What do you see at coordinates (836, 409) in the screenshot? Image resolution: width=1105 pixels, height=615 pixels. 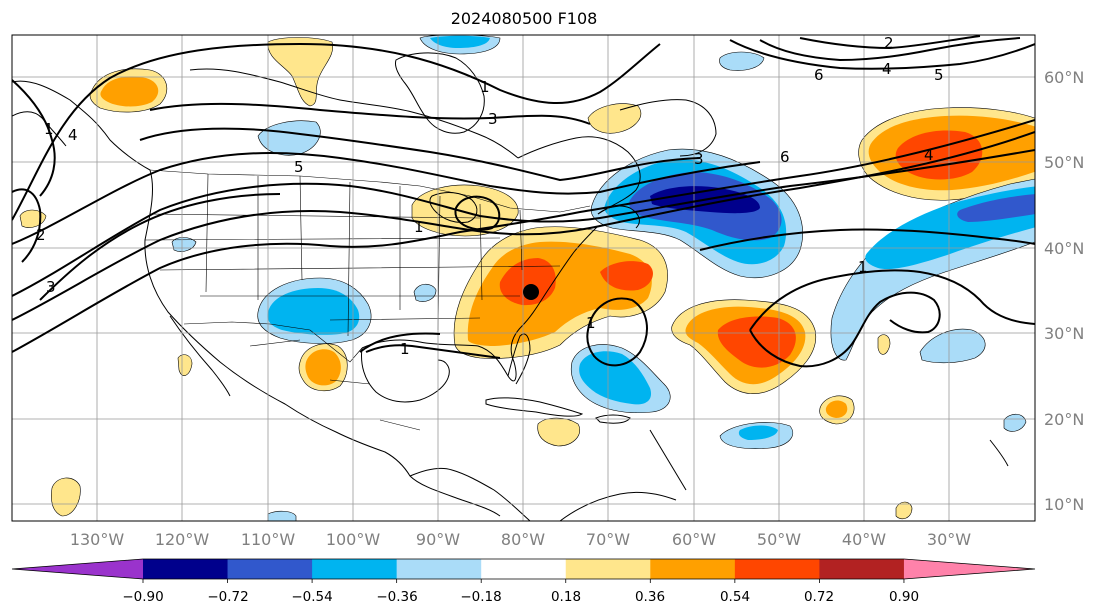 I see `anomaly-east-atlantic-small-mid` at bounding box center [836, 409].